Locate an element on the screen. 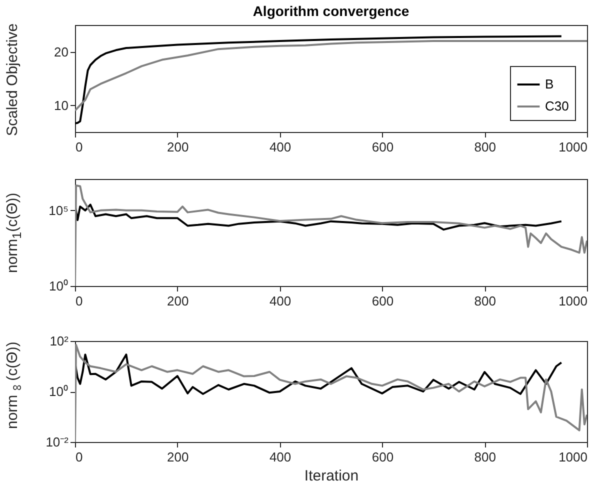 This screenshot has height=490, width=609. x-axis-title: Iteration is located at coordinates (331, 476).